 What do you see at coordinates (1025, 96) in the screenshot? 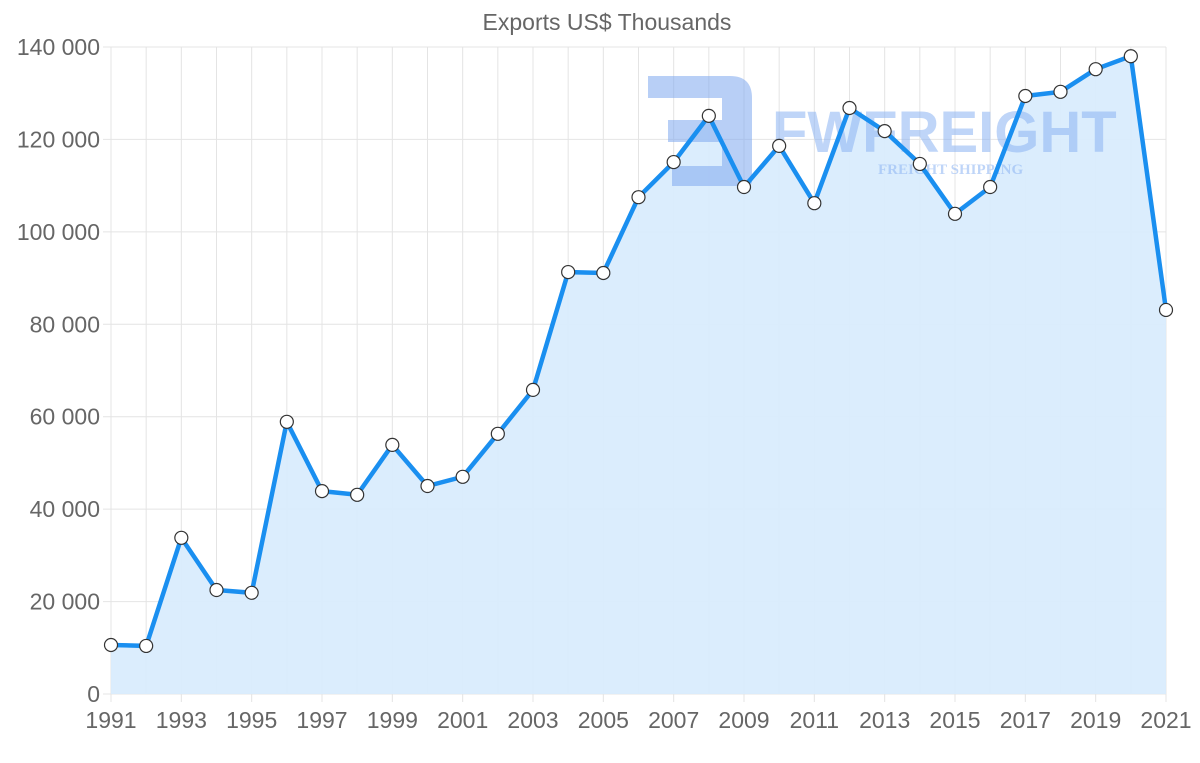
I see `data-point-2017` at bounding box center [1025, 96].